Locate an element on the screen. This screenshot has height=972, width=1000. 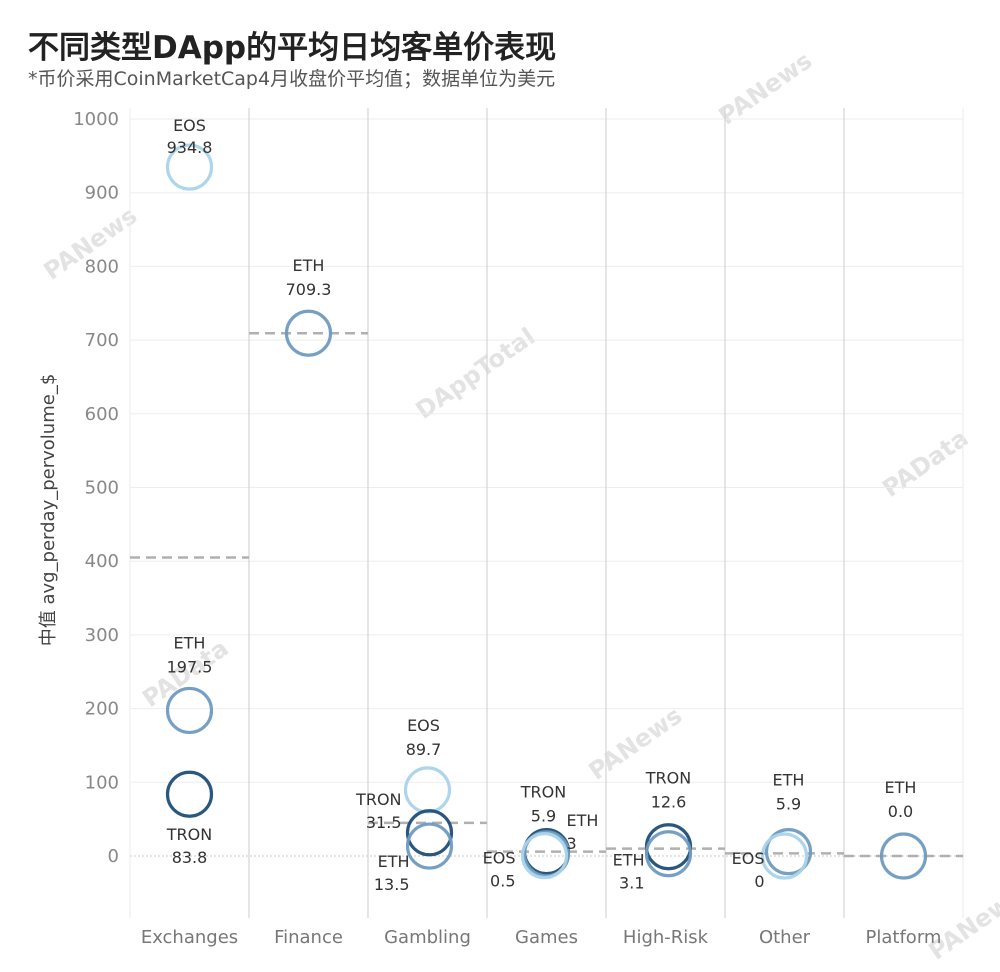
watermark-text: DAppTotal is located at coordinates (475, 373).